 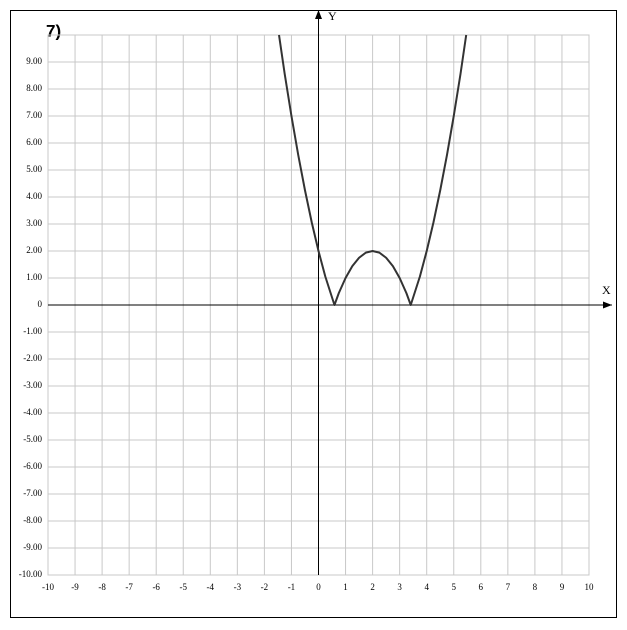 What do you see at coordinates (32, 331) in the screenshot?
I see `y-tick-label: -1.00` at bounding box center [32, 331].